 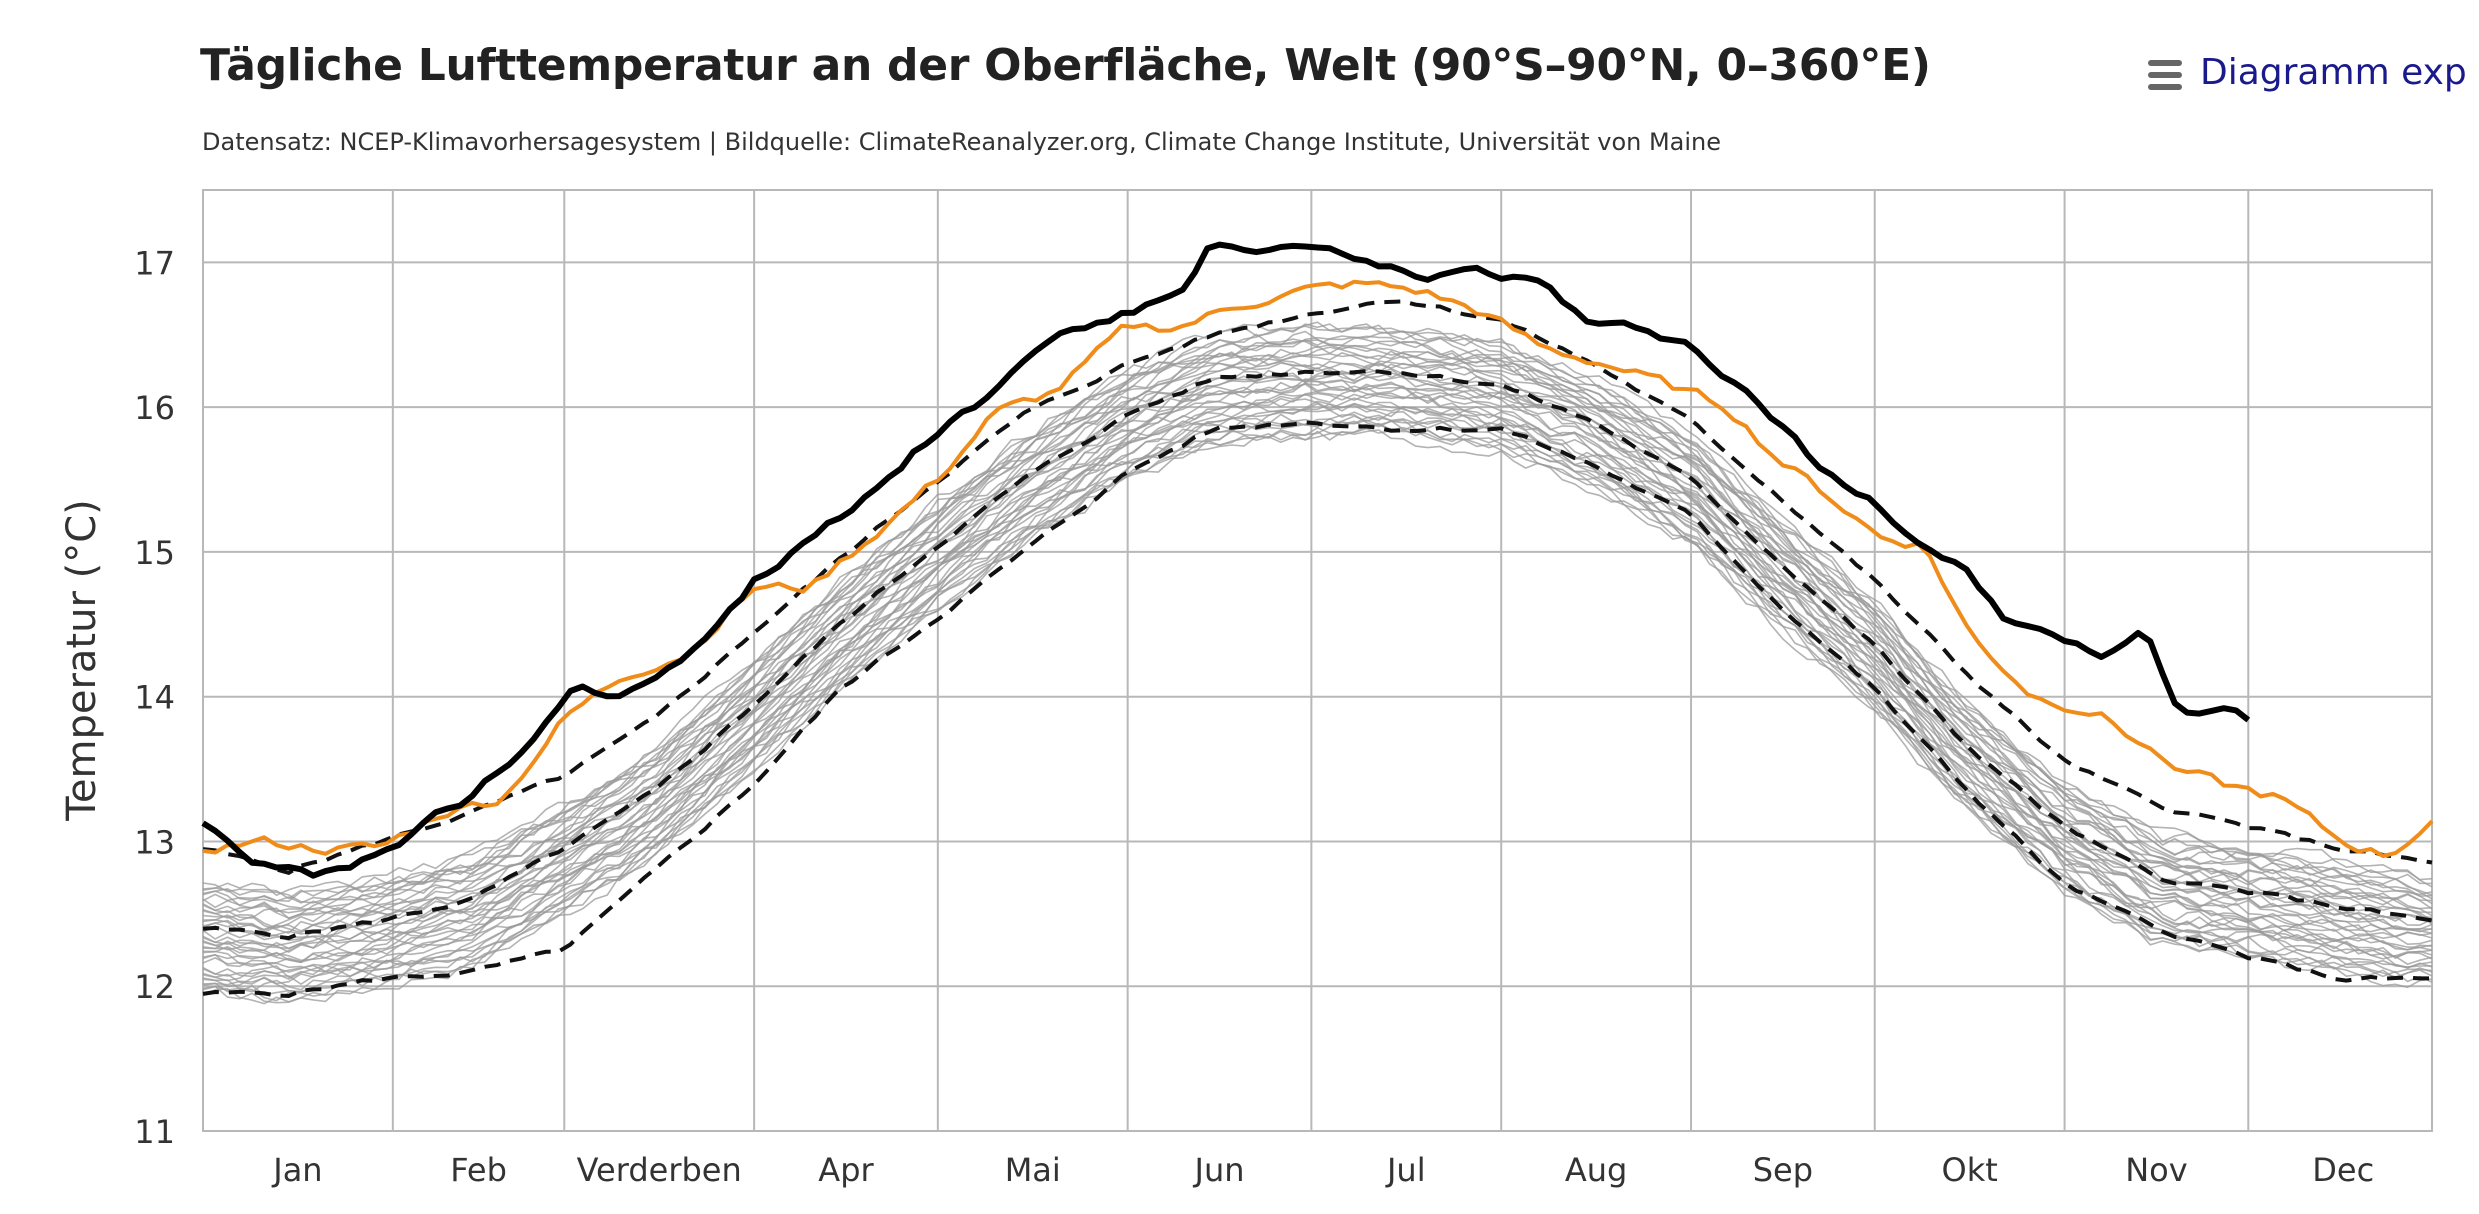 What do you see at coordinates (1596, 1170) in the screenshot?
I see `x-tick-label: Aug` at bounding box center [1596, 1170].